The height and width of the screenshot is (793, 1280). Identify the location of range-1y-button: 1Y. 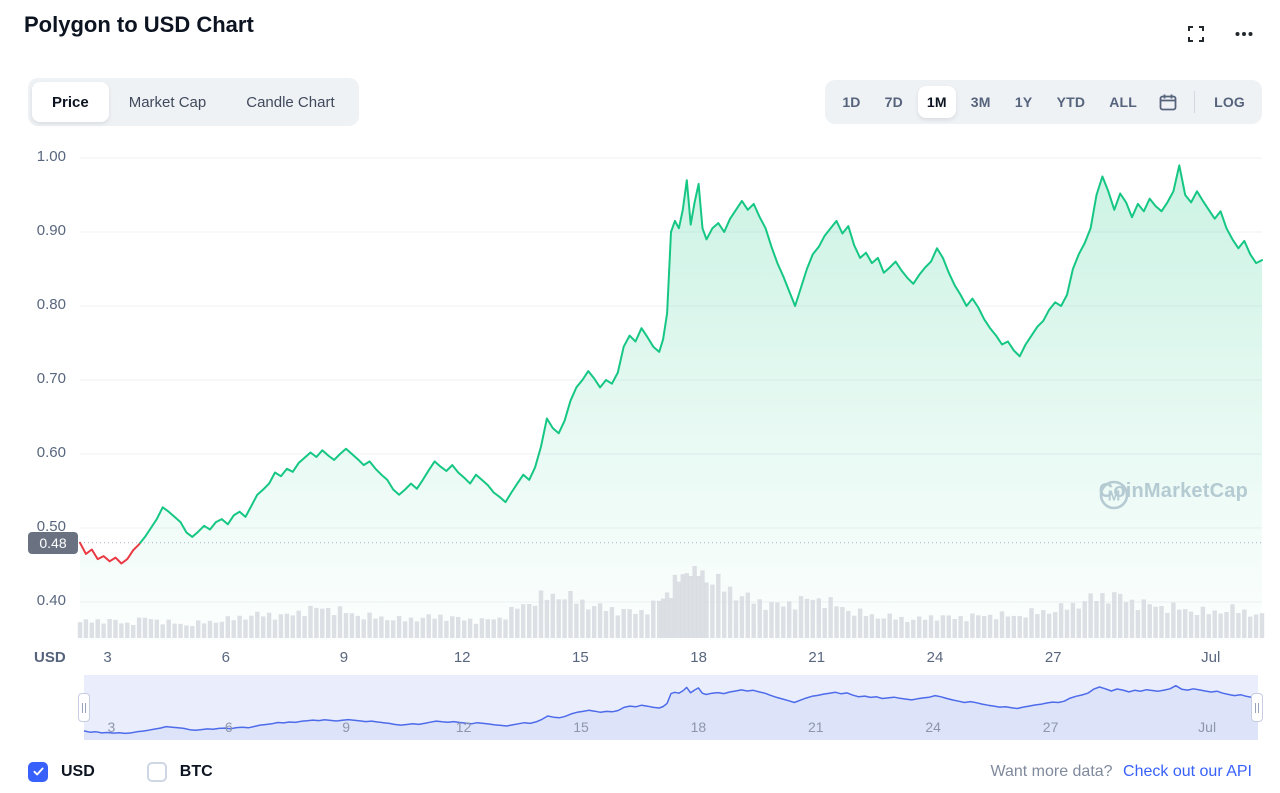
(1024, 102).